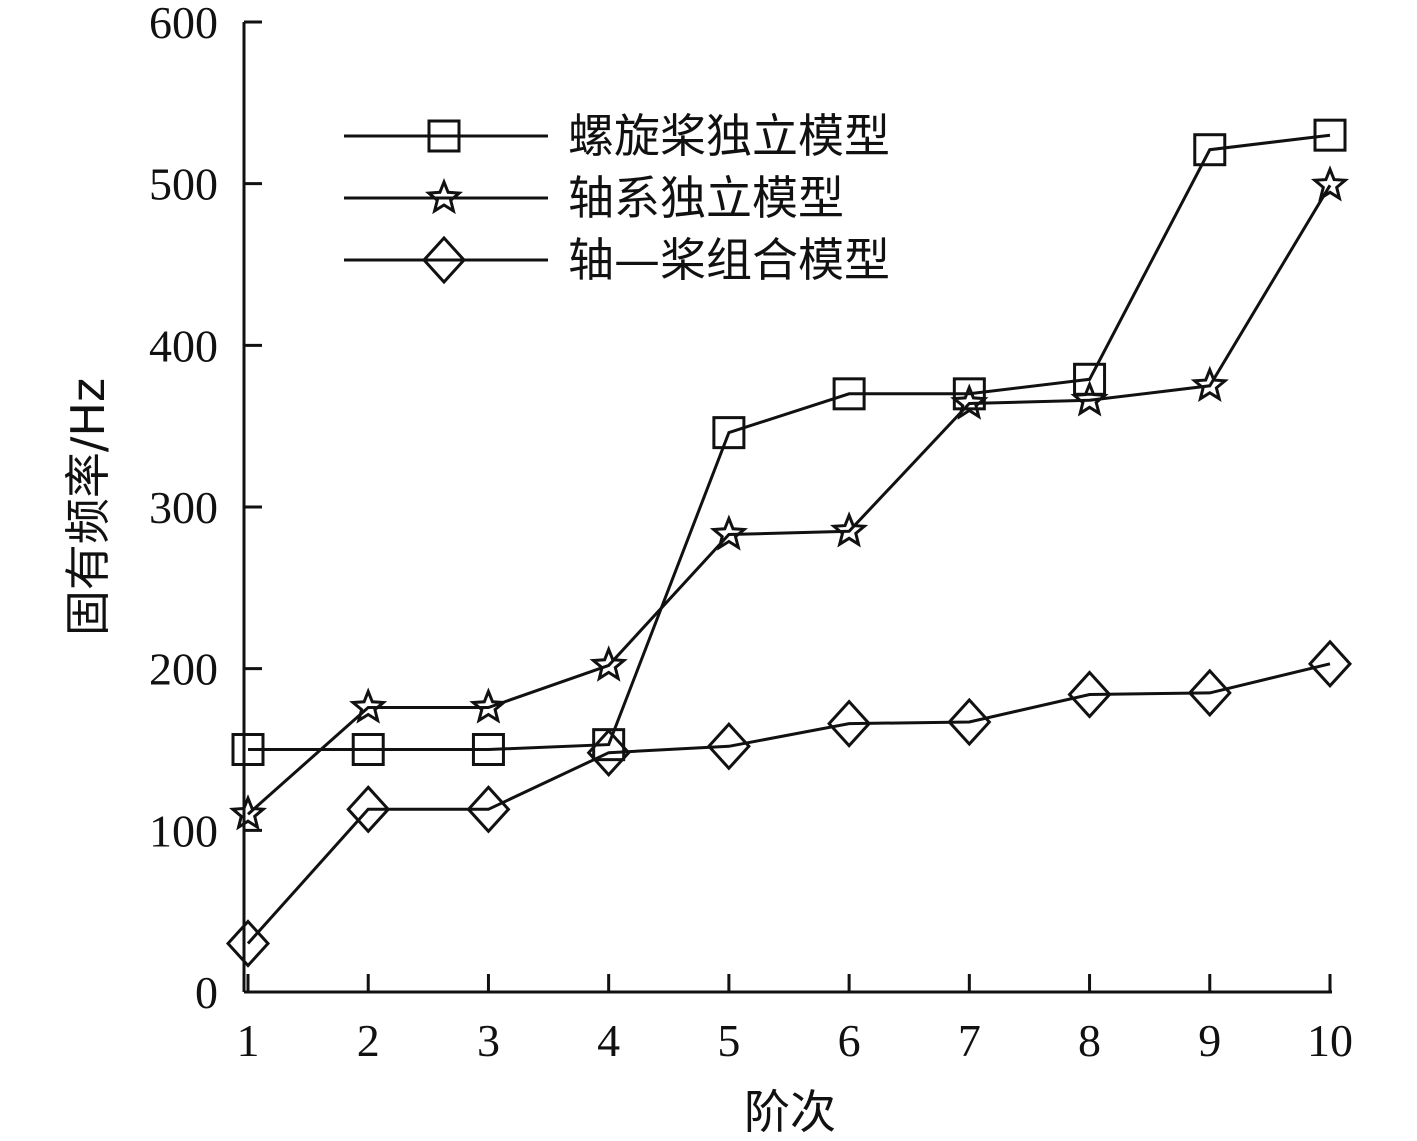 This screenshot has height=1141, width=1417. I want to click on y-tick-label: 300, so click(183, 507).